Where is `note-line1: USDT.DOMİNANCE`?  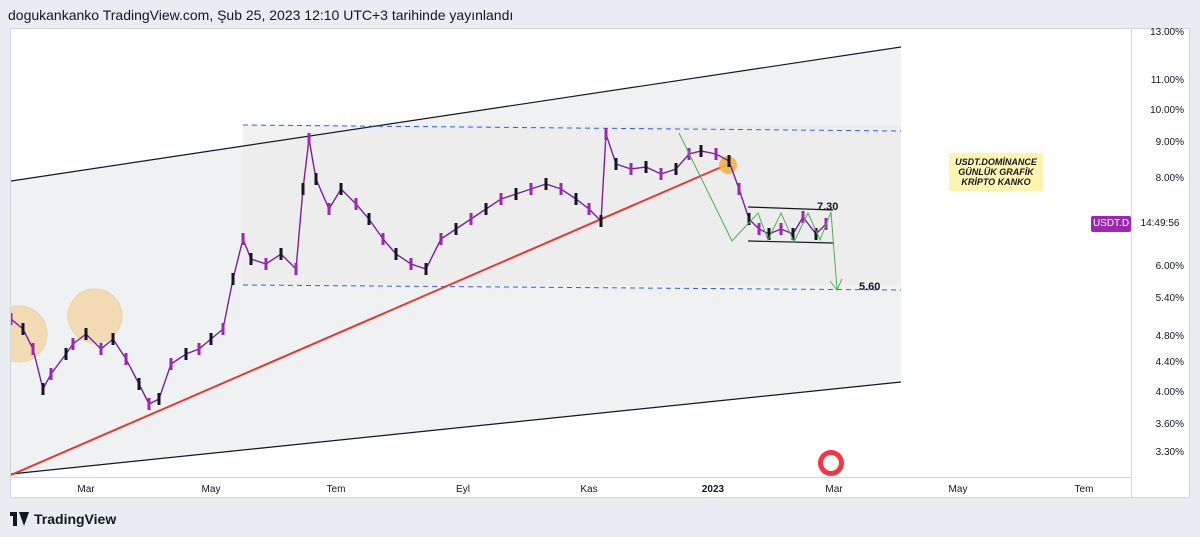
note-line1: USDT.DOMİNANCE is located at coordinates (996, 162).